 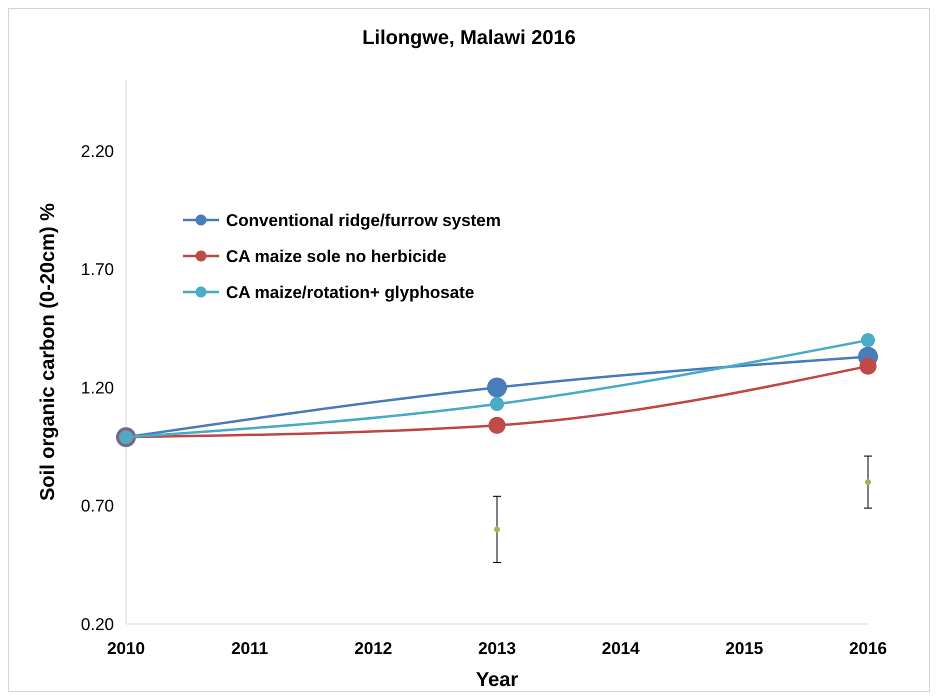 I want to click on x-tick-label: 2014, so click(x=621, y=648).